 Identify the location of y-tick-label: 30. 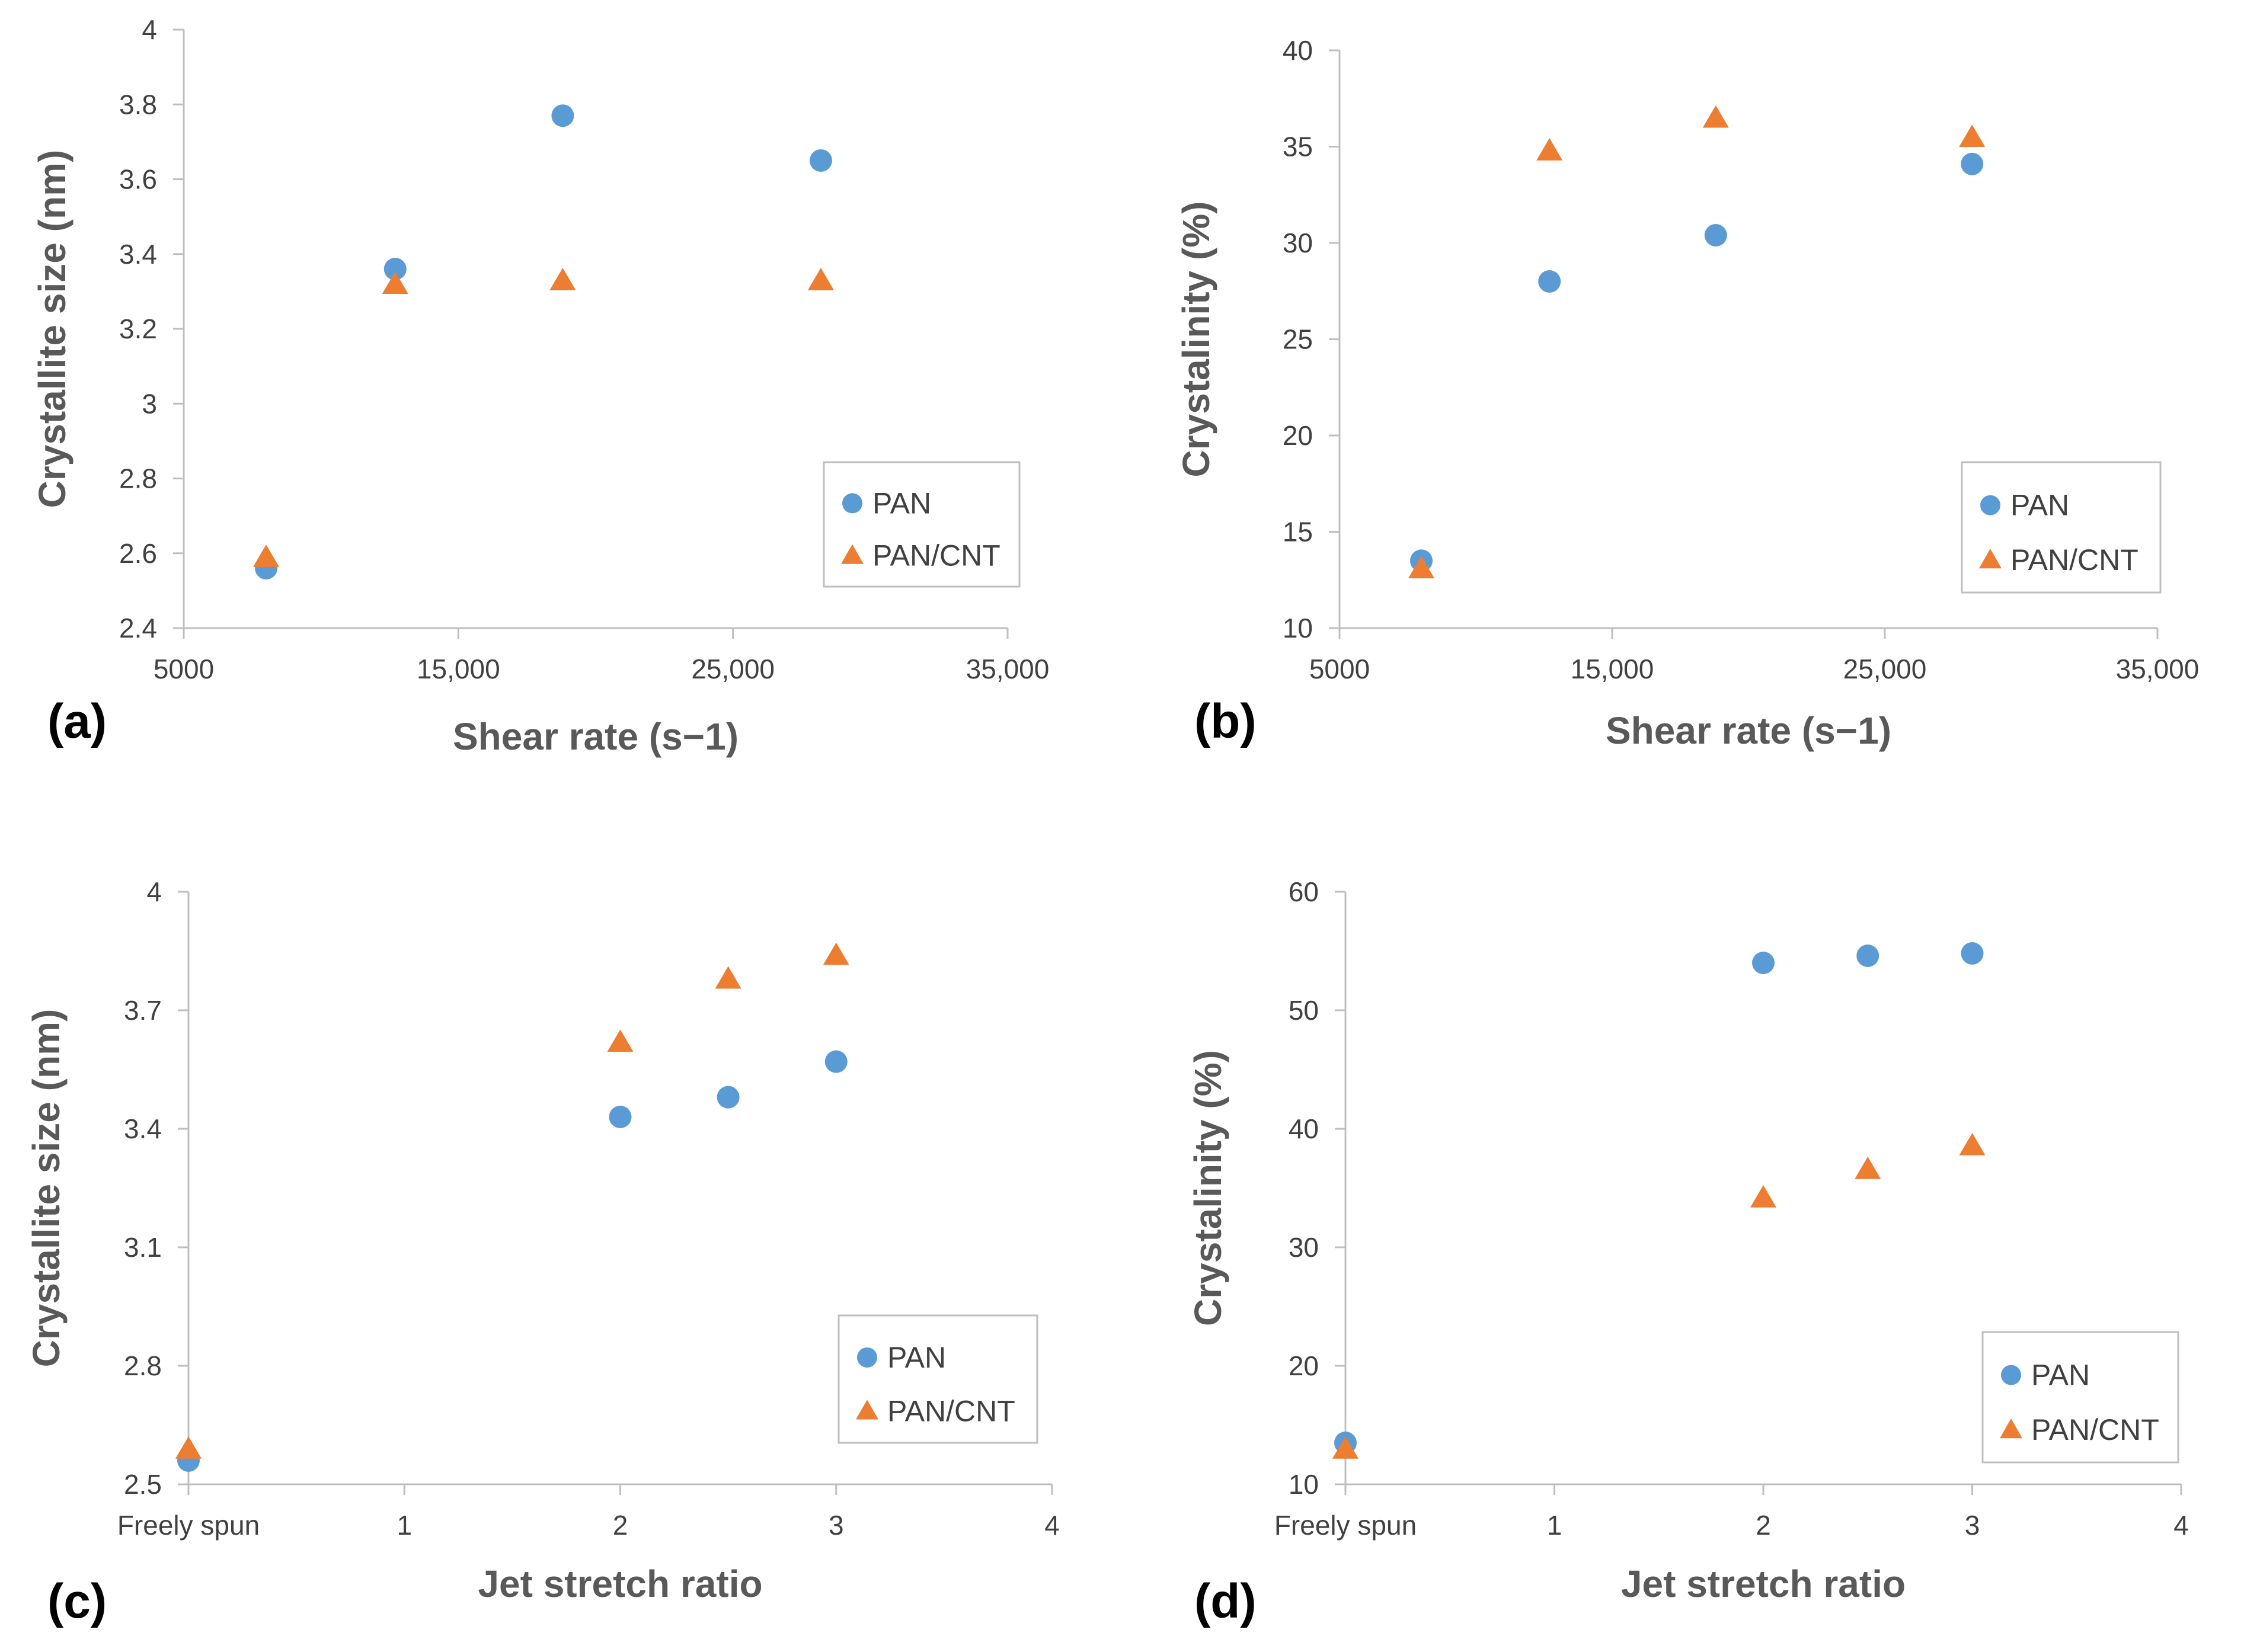
(1304, 1247).